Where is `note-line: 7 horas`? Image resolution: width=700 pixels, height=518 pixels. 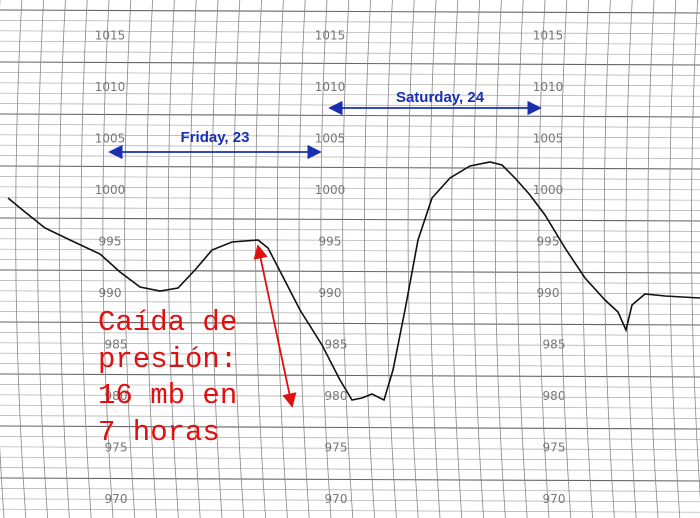 note-line: 7 horas is located at coordinates (159, 432).